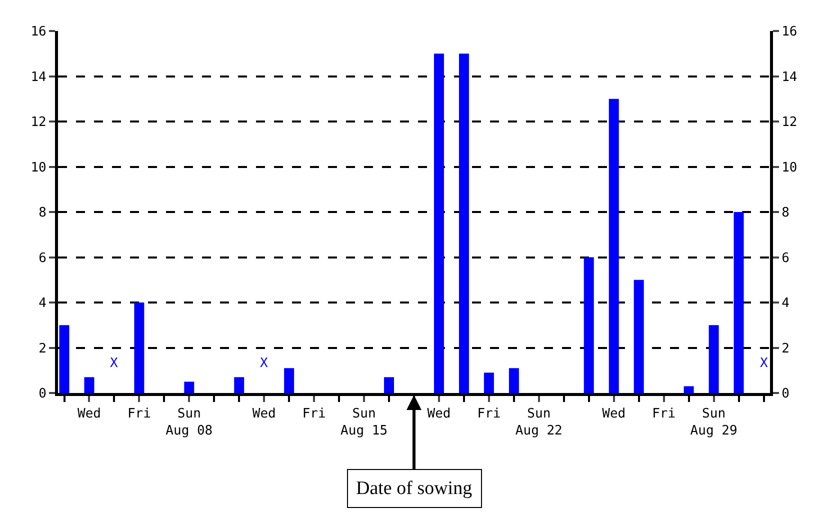 The height and width of the screenshot is (528, 814). Describe the element at coordinates (790, 168) in the screenshot. I see `y2-tick-label: 10` at that location.